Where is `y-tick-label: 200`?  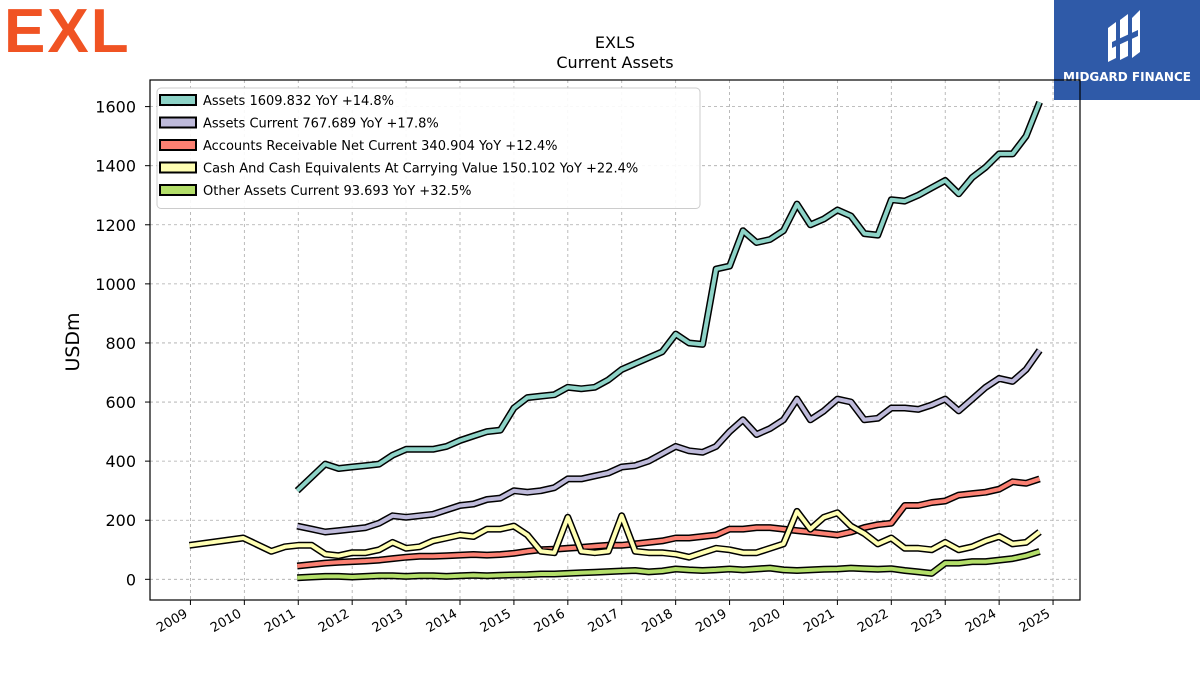 y-tick-label: 200 is located at coordinates (120, 520).